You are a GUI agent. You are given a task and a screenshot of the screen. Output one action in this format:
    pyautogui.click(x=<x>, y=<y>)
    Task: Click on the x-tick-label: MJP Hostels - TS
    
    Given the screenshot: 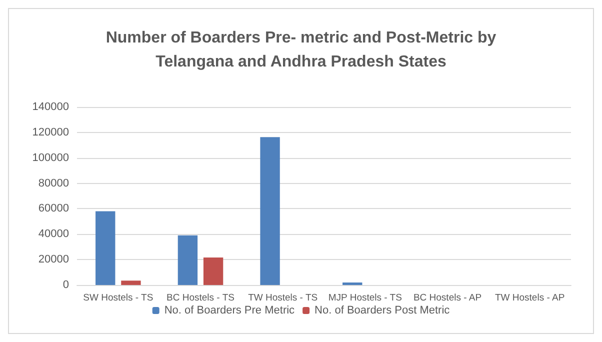 What is the action you would take?
    pyautogui.click(x=365, y=298)
    